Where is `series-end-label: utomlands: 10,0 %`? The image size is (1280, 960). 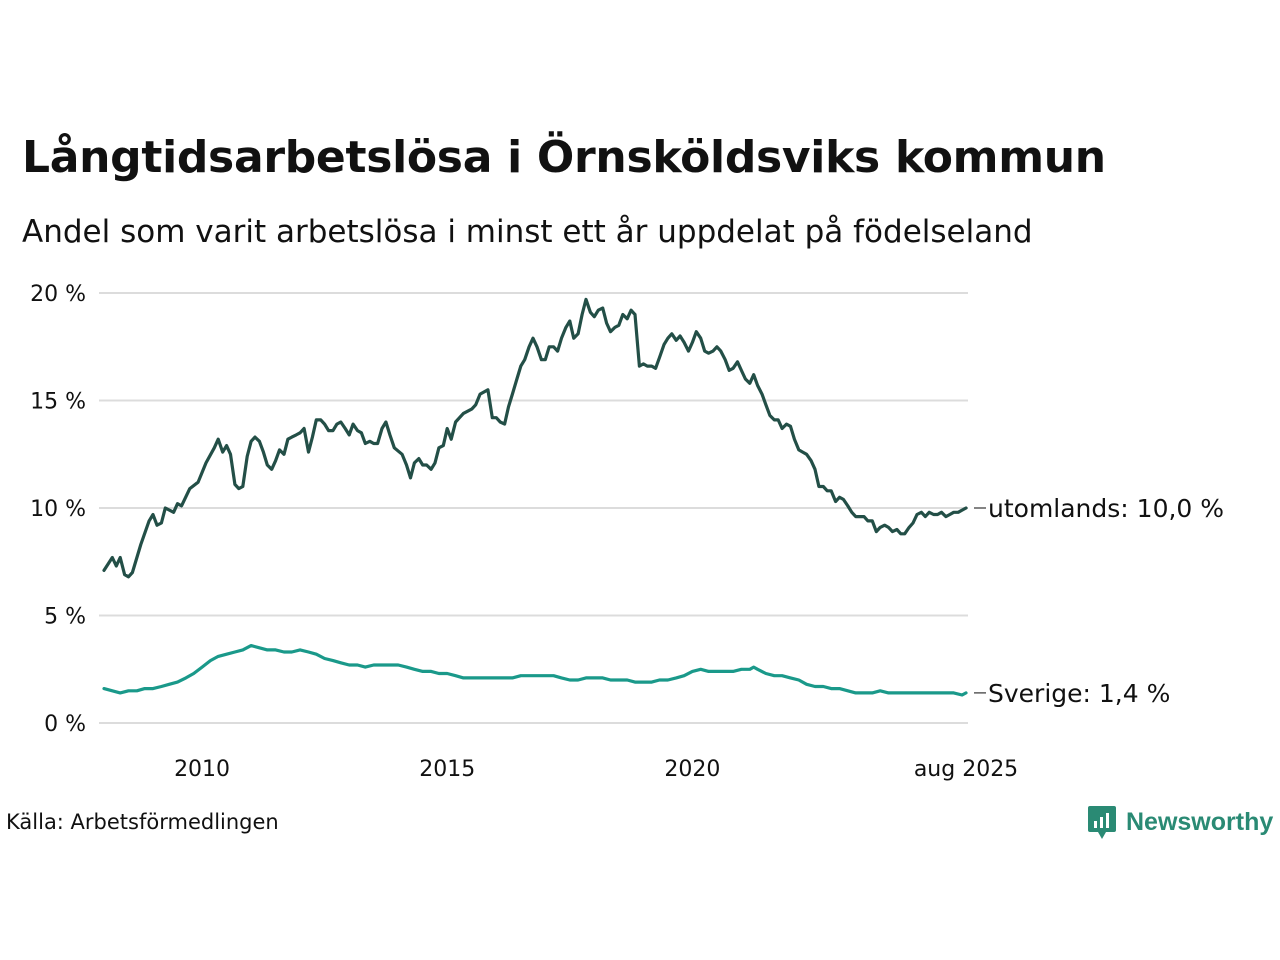 series-end-label: utomlands: 10,0 % is located at coordinates (1106, 508).